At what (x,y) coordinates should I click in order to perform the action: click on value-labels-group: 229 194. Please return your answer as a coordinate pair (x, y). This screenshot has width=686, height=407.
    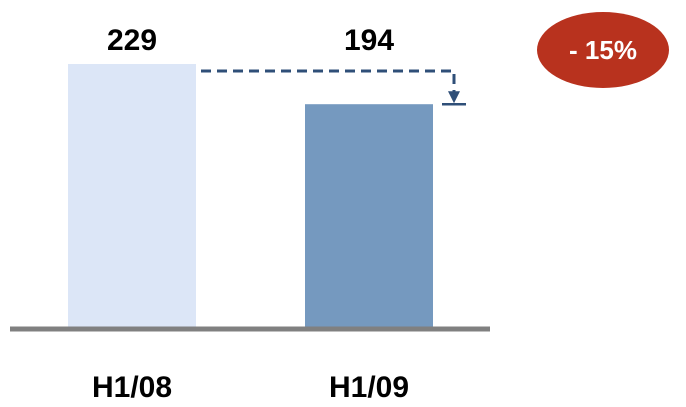
    Looking at the image, I should click on (250, 40).